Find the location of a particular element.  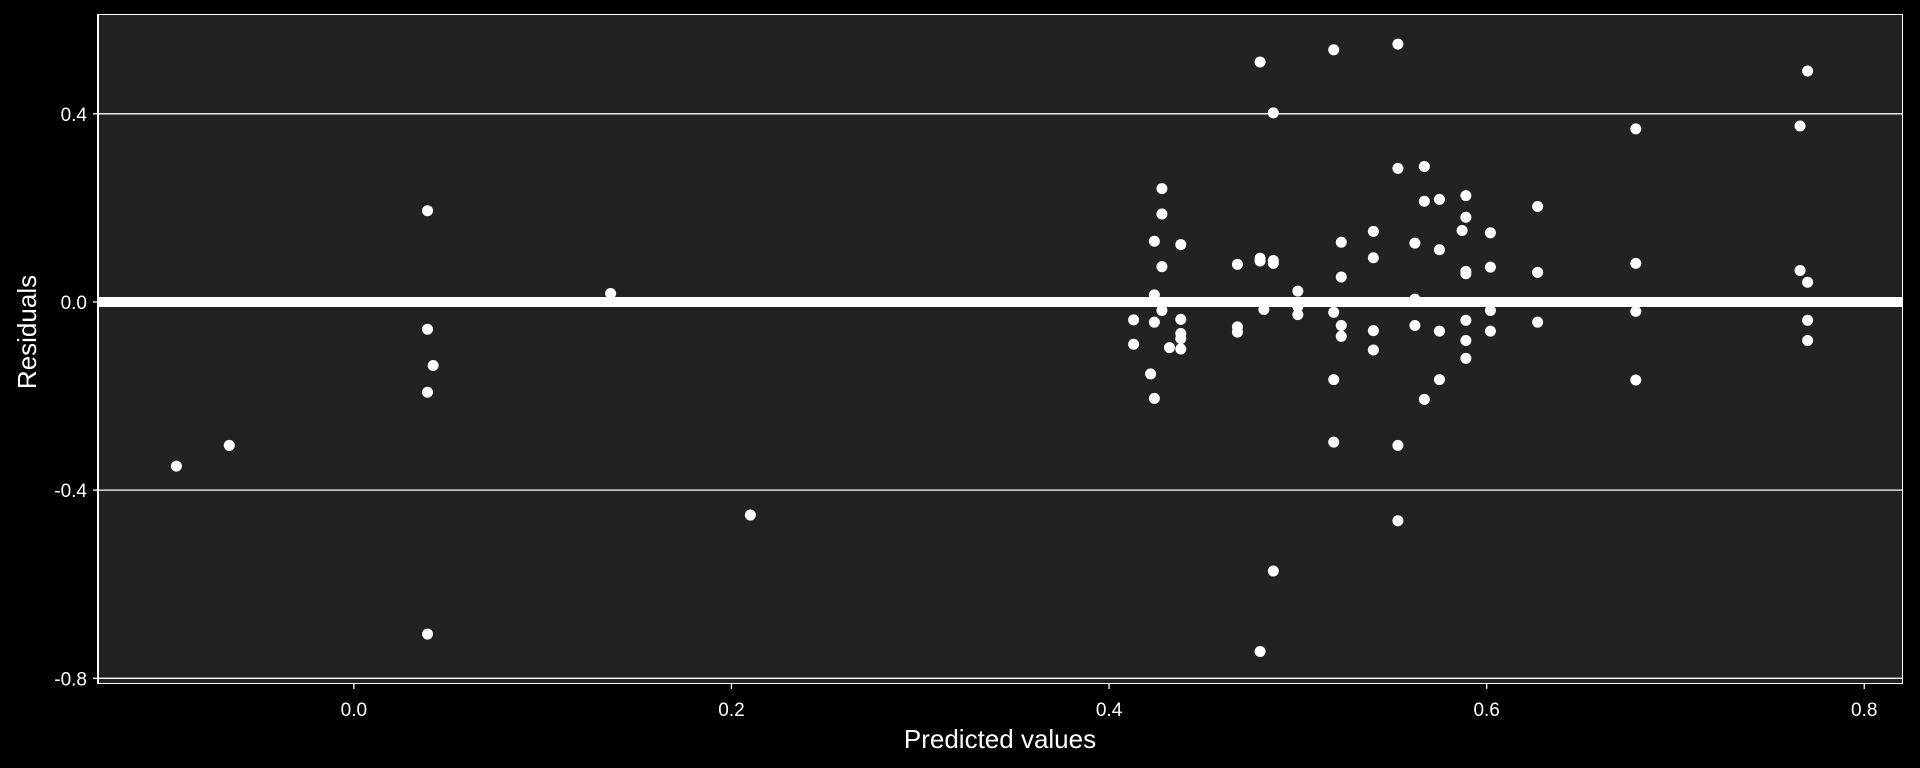

x-tick-label: 0.0 is located at coordinates (354, 710).